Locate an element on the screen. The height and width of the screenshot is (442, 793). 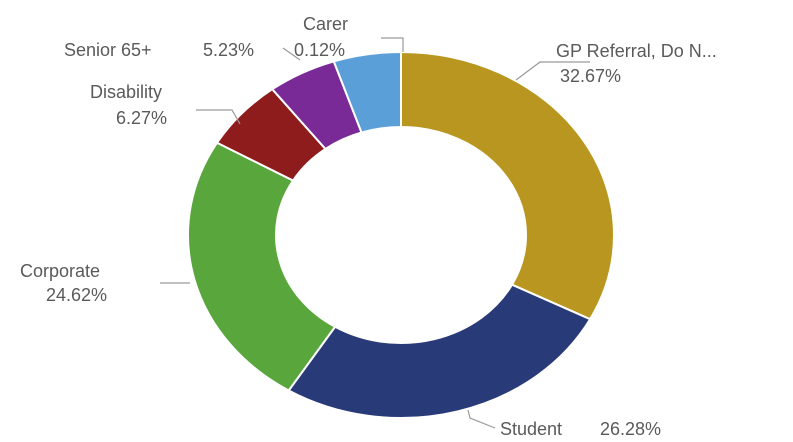
slice-pct-senior: 5.23% is located at coordinates (228, 50).